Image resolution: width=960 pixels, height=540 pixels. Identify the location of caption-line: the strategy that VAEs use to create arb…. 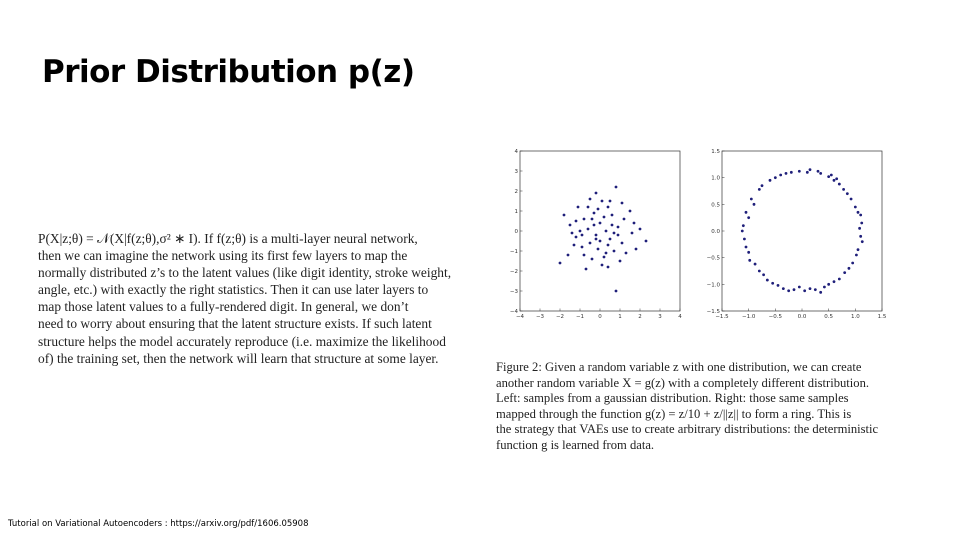
(687, 429).